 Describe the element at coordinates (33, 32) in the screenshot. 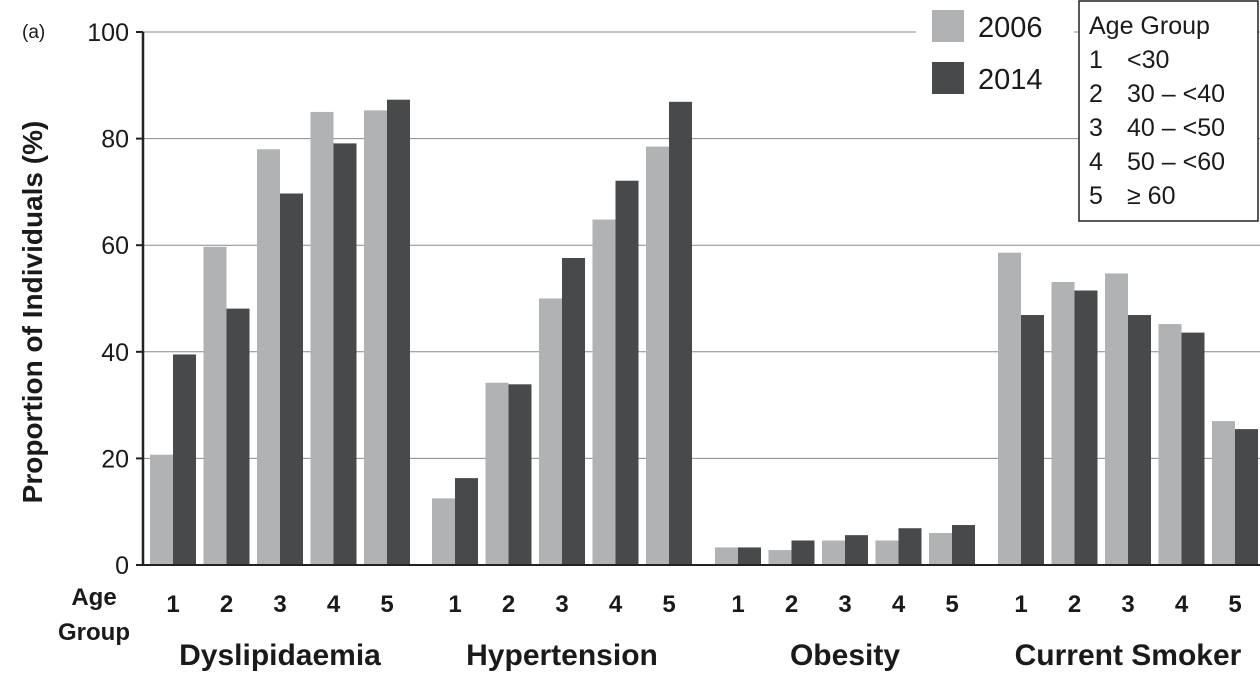

I see `panel-label: (a)` at that location.